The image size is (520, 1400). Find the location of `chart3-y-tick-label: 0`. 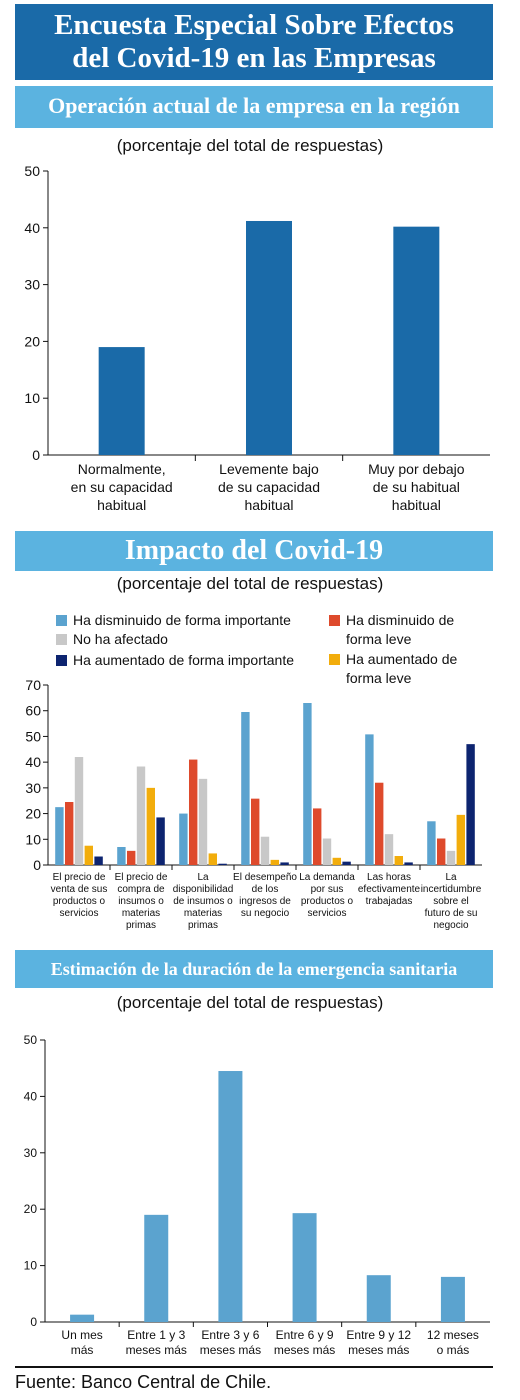

chart3-y-tick-label: 0 is located at coordinates (33, 1322).